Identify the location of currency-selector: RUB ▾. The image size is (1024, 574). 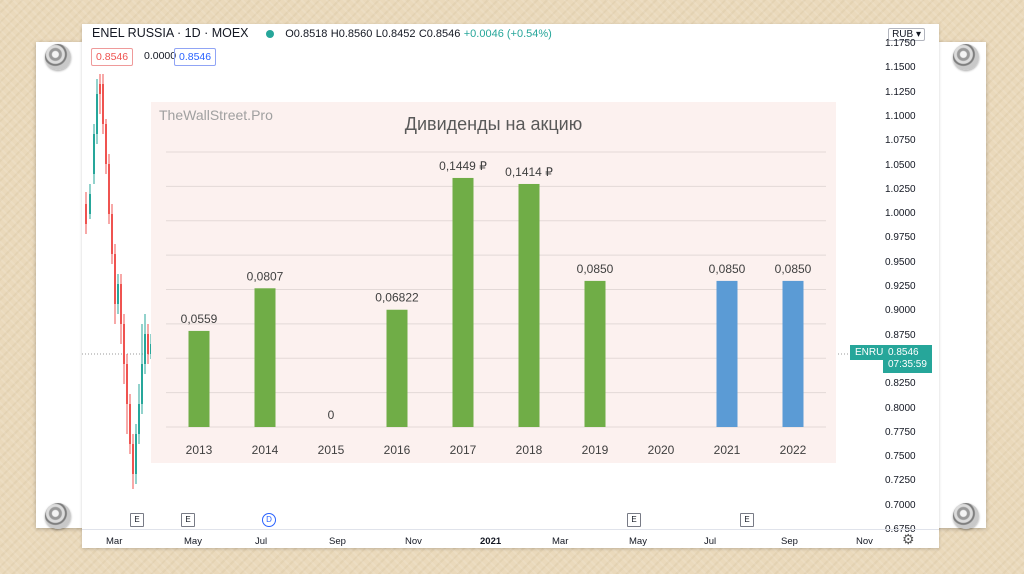
(906, 34).